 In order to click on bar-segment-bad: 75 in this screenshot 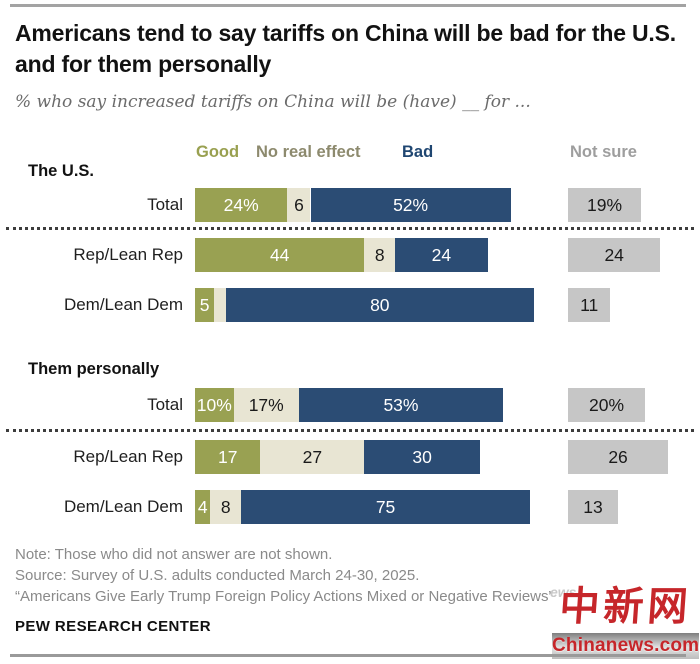, I will do `click(385, 507)`.